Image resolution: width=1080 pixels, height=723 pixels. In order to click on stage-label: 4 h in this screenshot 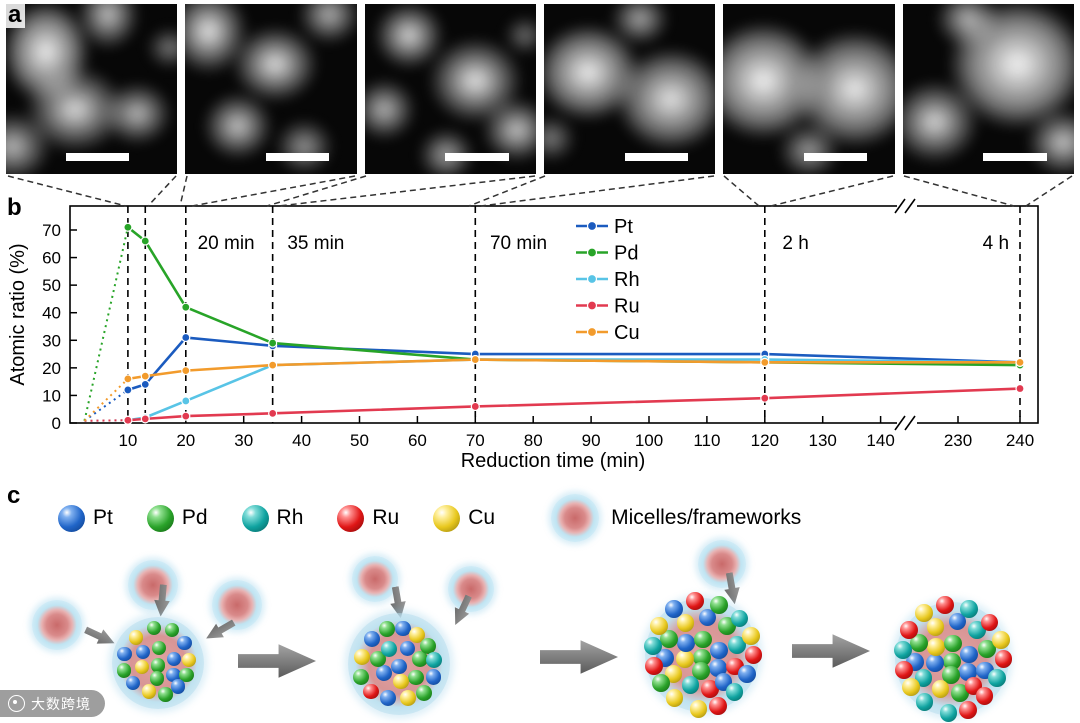, I will do `click(996, 243)`.